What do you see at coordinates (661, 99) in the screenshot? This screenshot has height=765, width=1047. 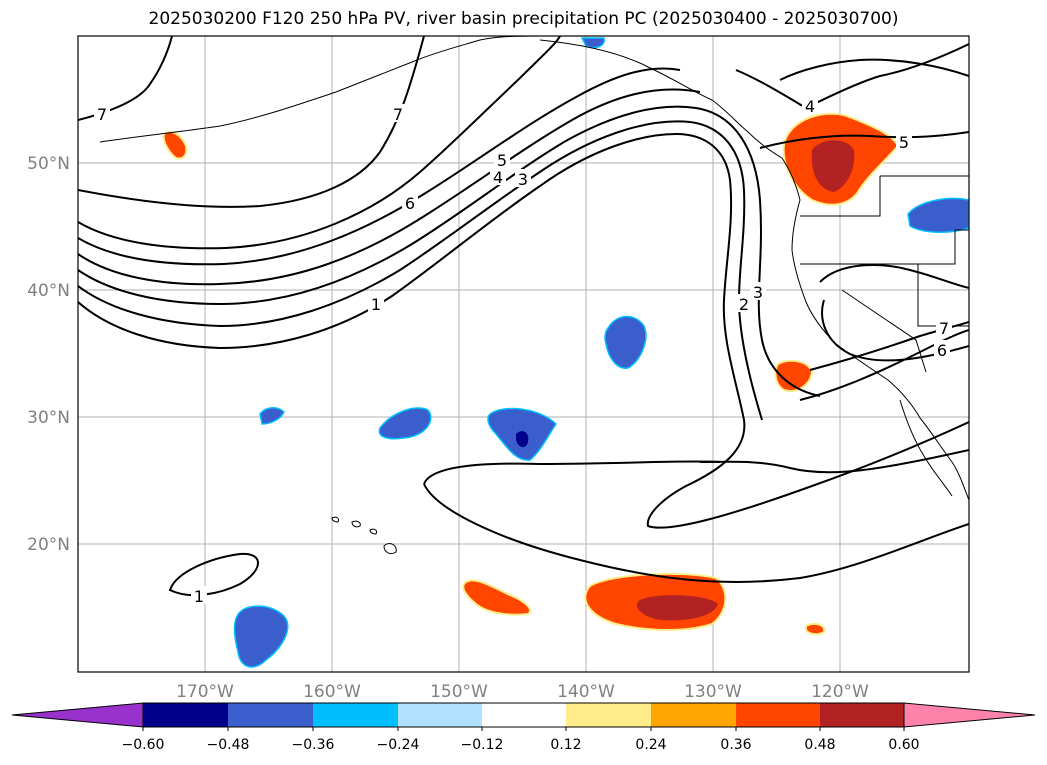 I see `alaska-coast` at bounding box center [661, 99].